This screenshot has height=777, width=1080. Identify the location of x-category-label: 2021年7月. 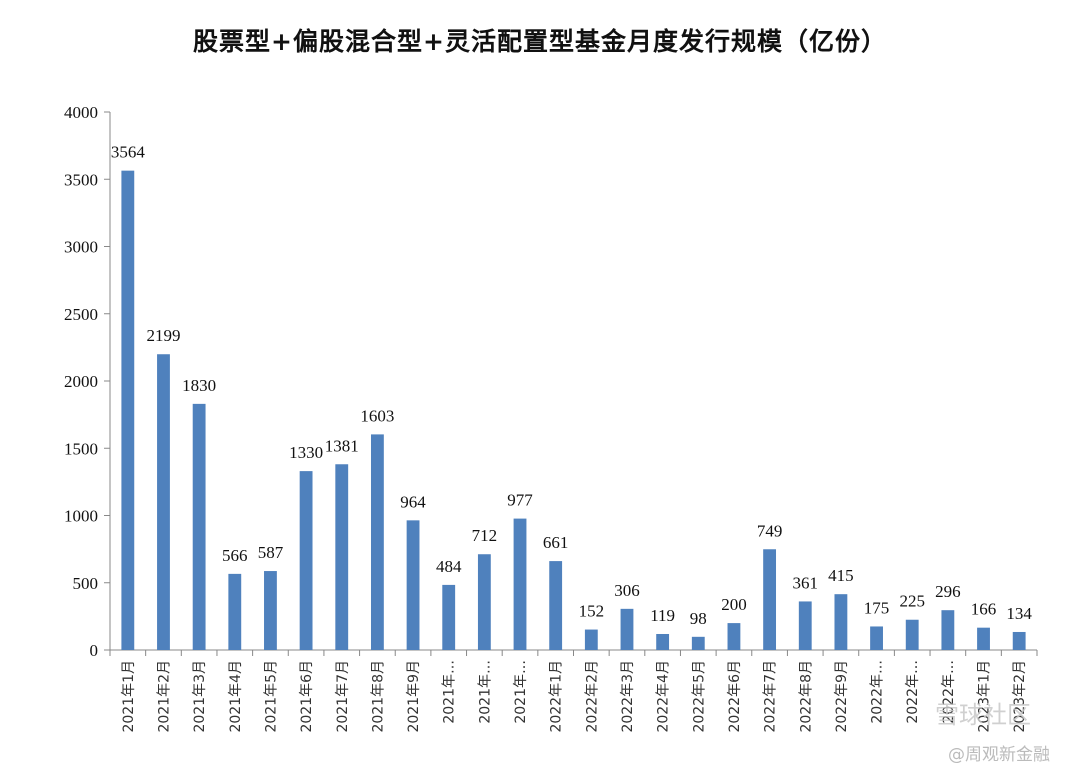
(343, 696).